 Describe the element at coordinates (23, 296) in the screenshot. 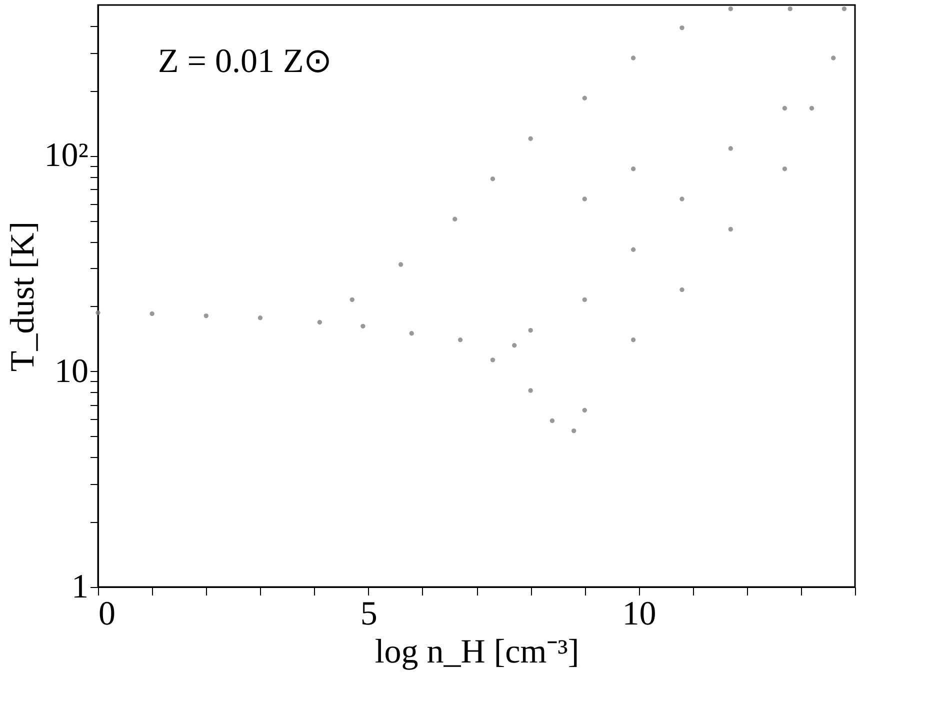

I see `y-axis-title: T_dust [K]` at that location.